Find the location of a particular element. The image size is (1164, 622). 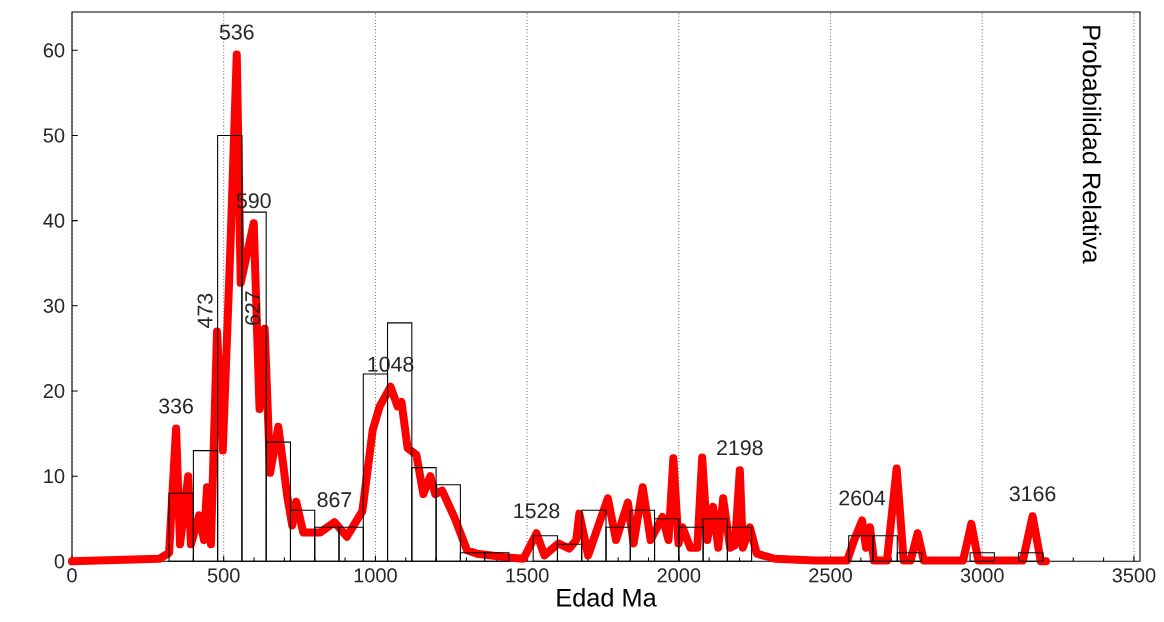

y-tick-label: 0 is located at coordinates (59, 561).